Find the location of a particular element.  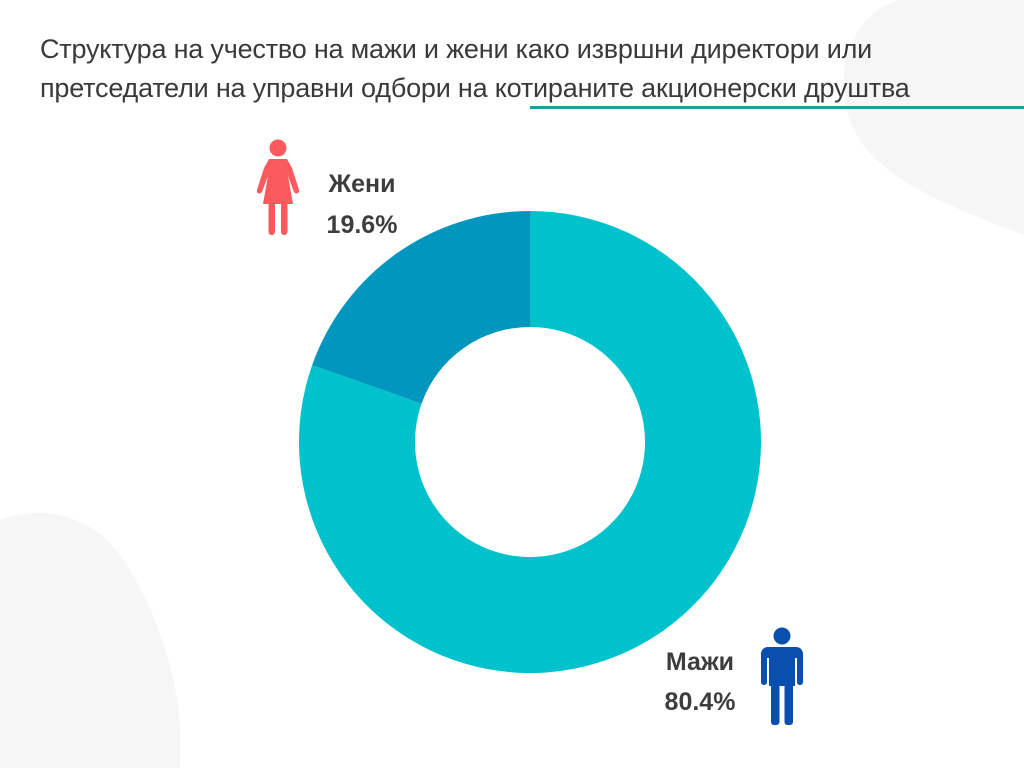

title-underline is located at coordinates (777, 107).